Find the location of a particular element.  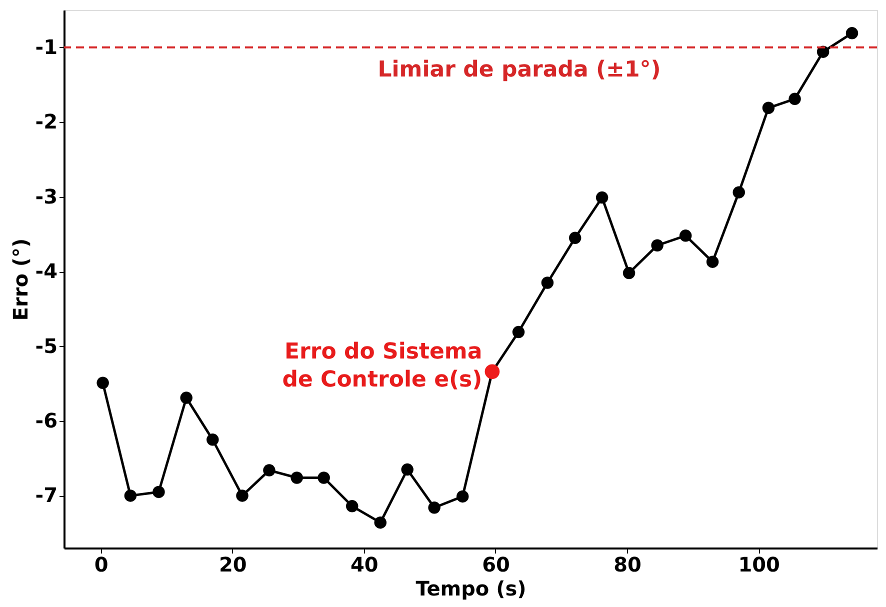

x-tick-label: 20 is located at coordinates (232, 564).